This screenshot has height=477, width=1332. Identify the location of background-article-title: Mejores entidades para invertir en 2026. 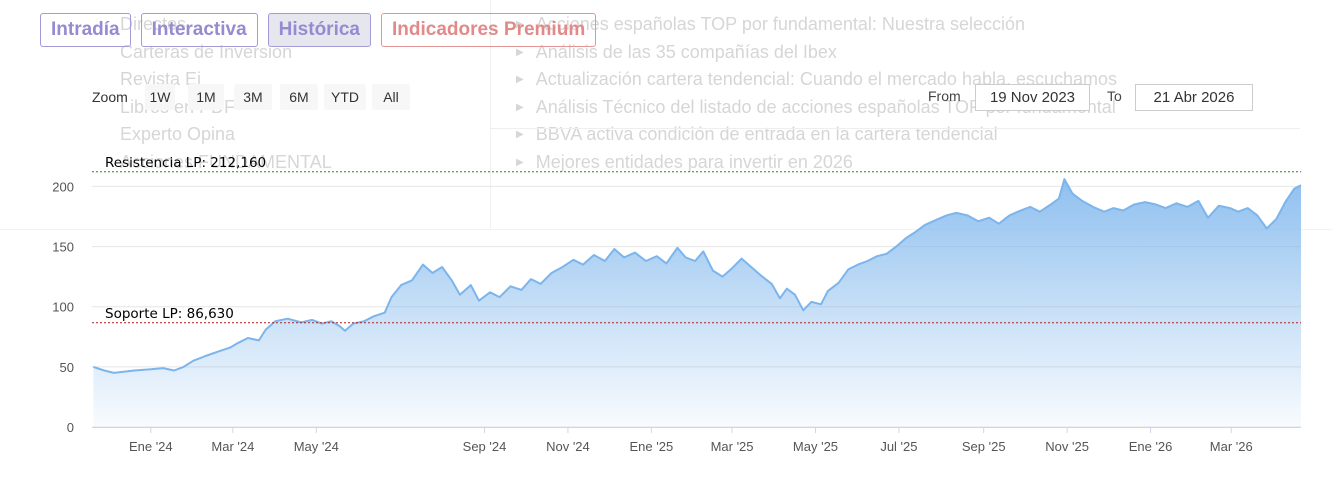
(694, 161).